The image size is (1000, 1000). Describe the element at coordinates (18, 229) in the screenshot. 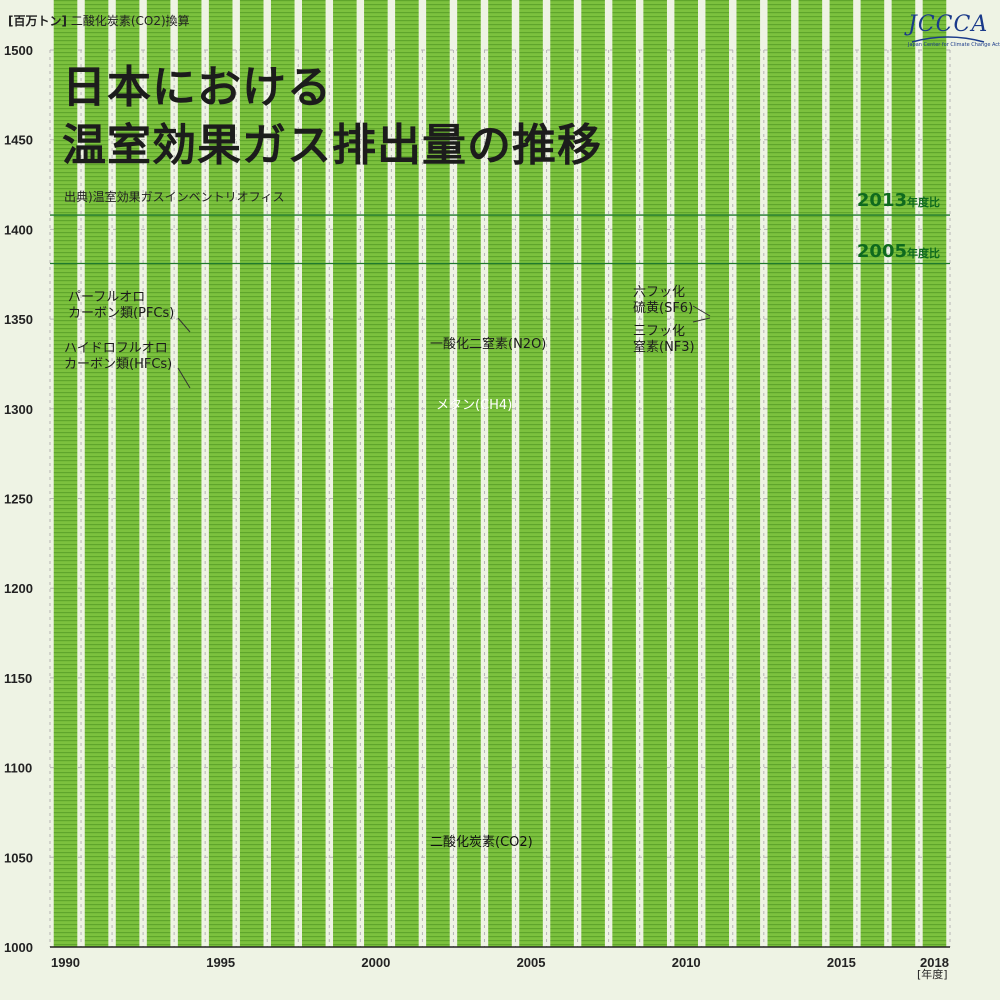

I see `y-tick-label: 1400` at that location.